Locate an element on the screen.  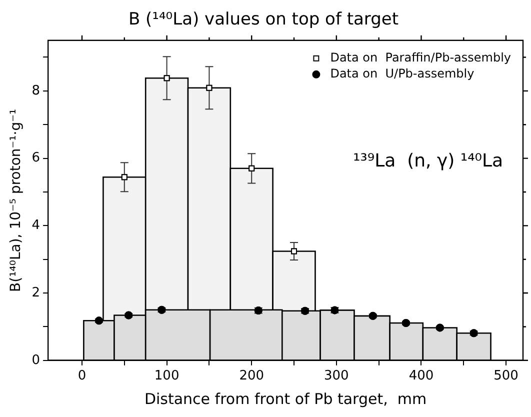
legend-label: Data on U/Pb-assembly is located at coordinates (402, 73).